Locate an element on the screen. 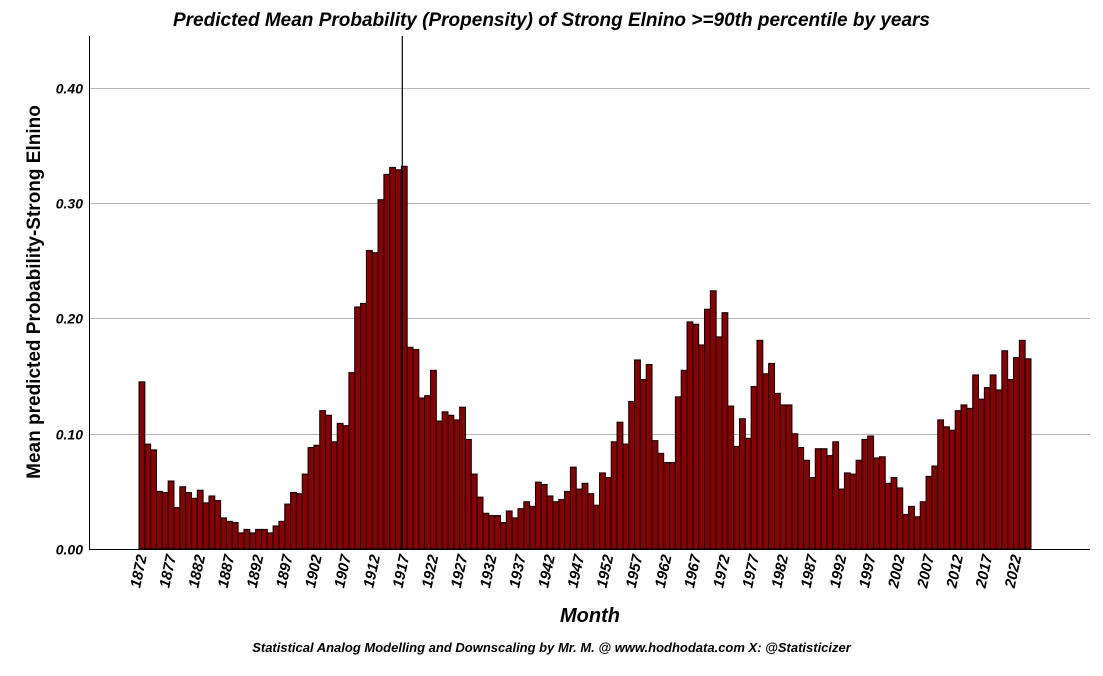 The image size is (1103, 676). x-tick-label: 1887 is located at coordinates (227, 571).